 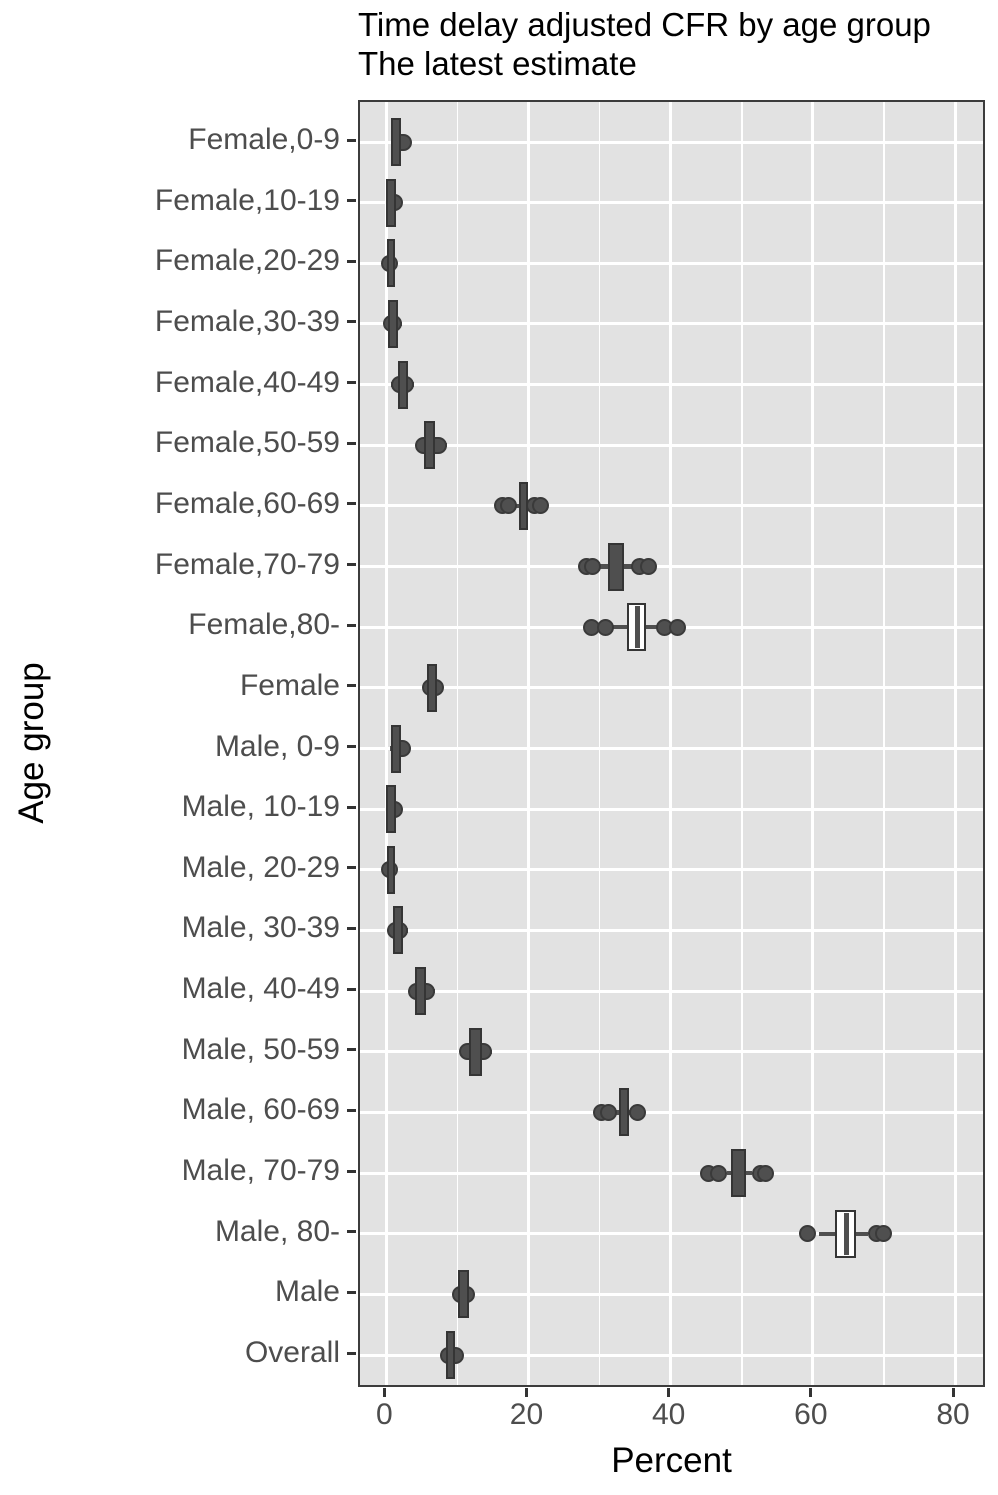 I want to click on x-axis-tick-label: 40, so click(x=668, y=1414).